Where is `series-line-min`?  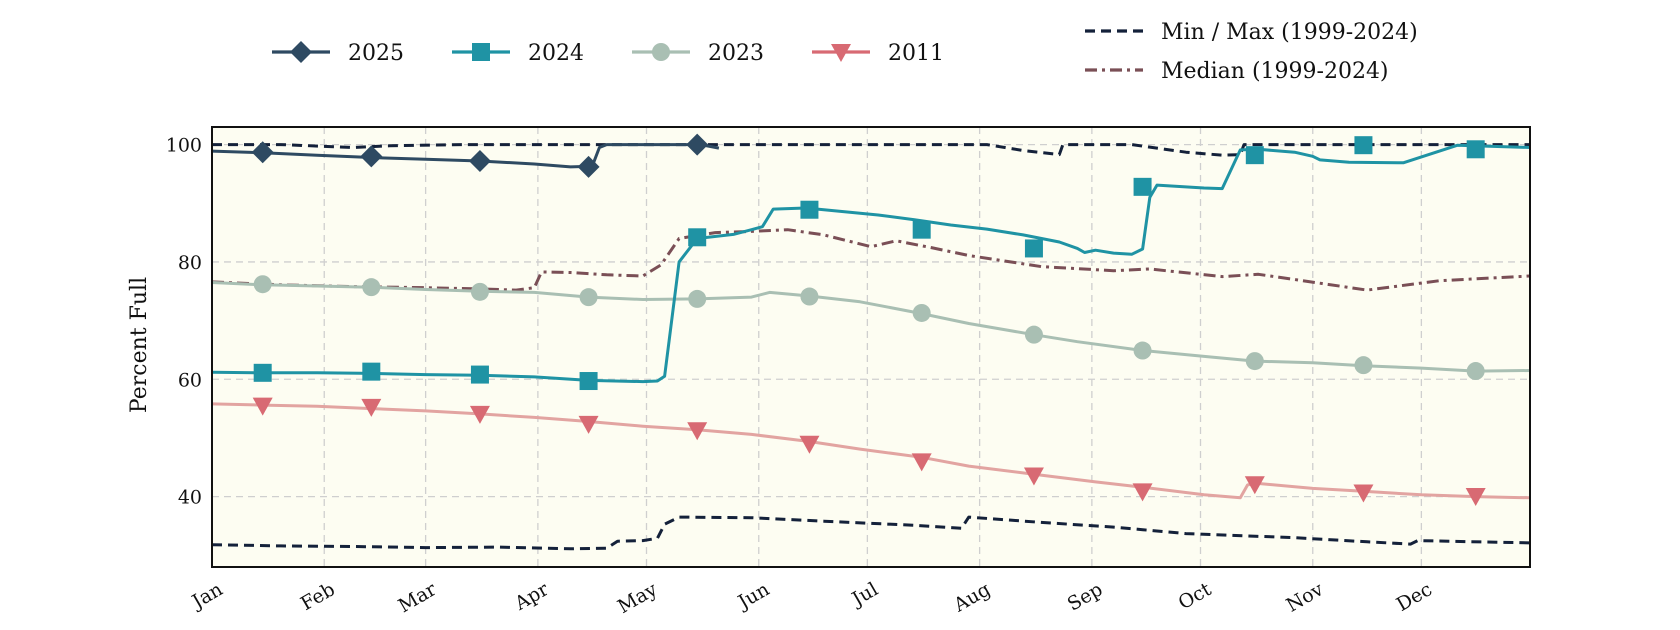 series-line-min is located at coordinates (871, 533).